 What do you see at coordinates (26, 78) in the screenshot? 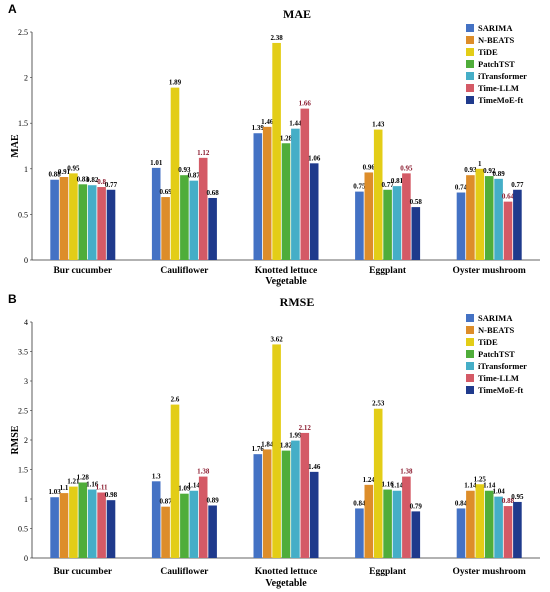
I see `y-tick-label: 2` at bounding box center [26, 78].